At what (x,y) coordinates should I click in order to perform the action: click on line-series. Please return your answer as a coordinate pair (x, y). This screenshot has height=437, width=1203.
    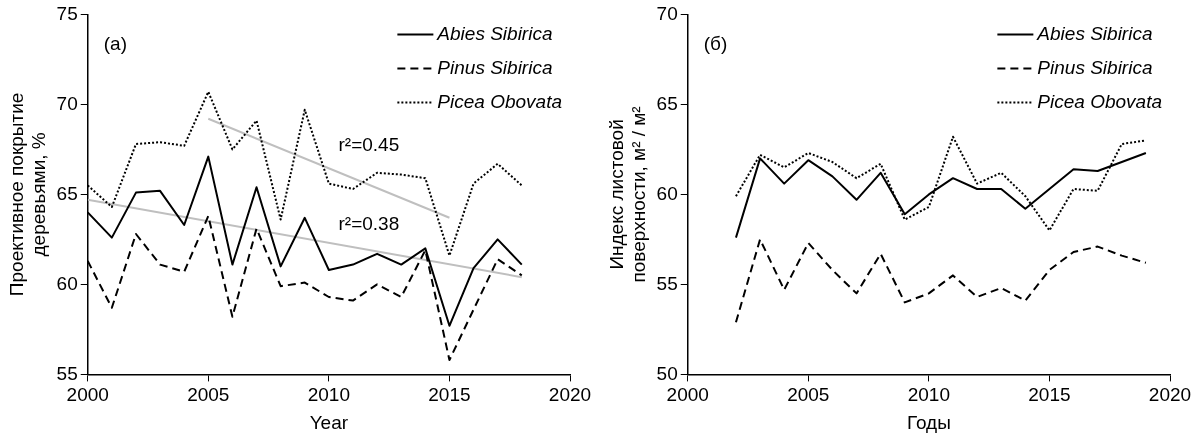
    Looking at the image, I should click on (940, 281).